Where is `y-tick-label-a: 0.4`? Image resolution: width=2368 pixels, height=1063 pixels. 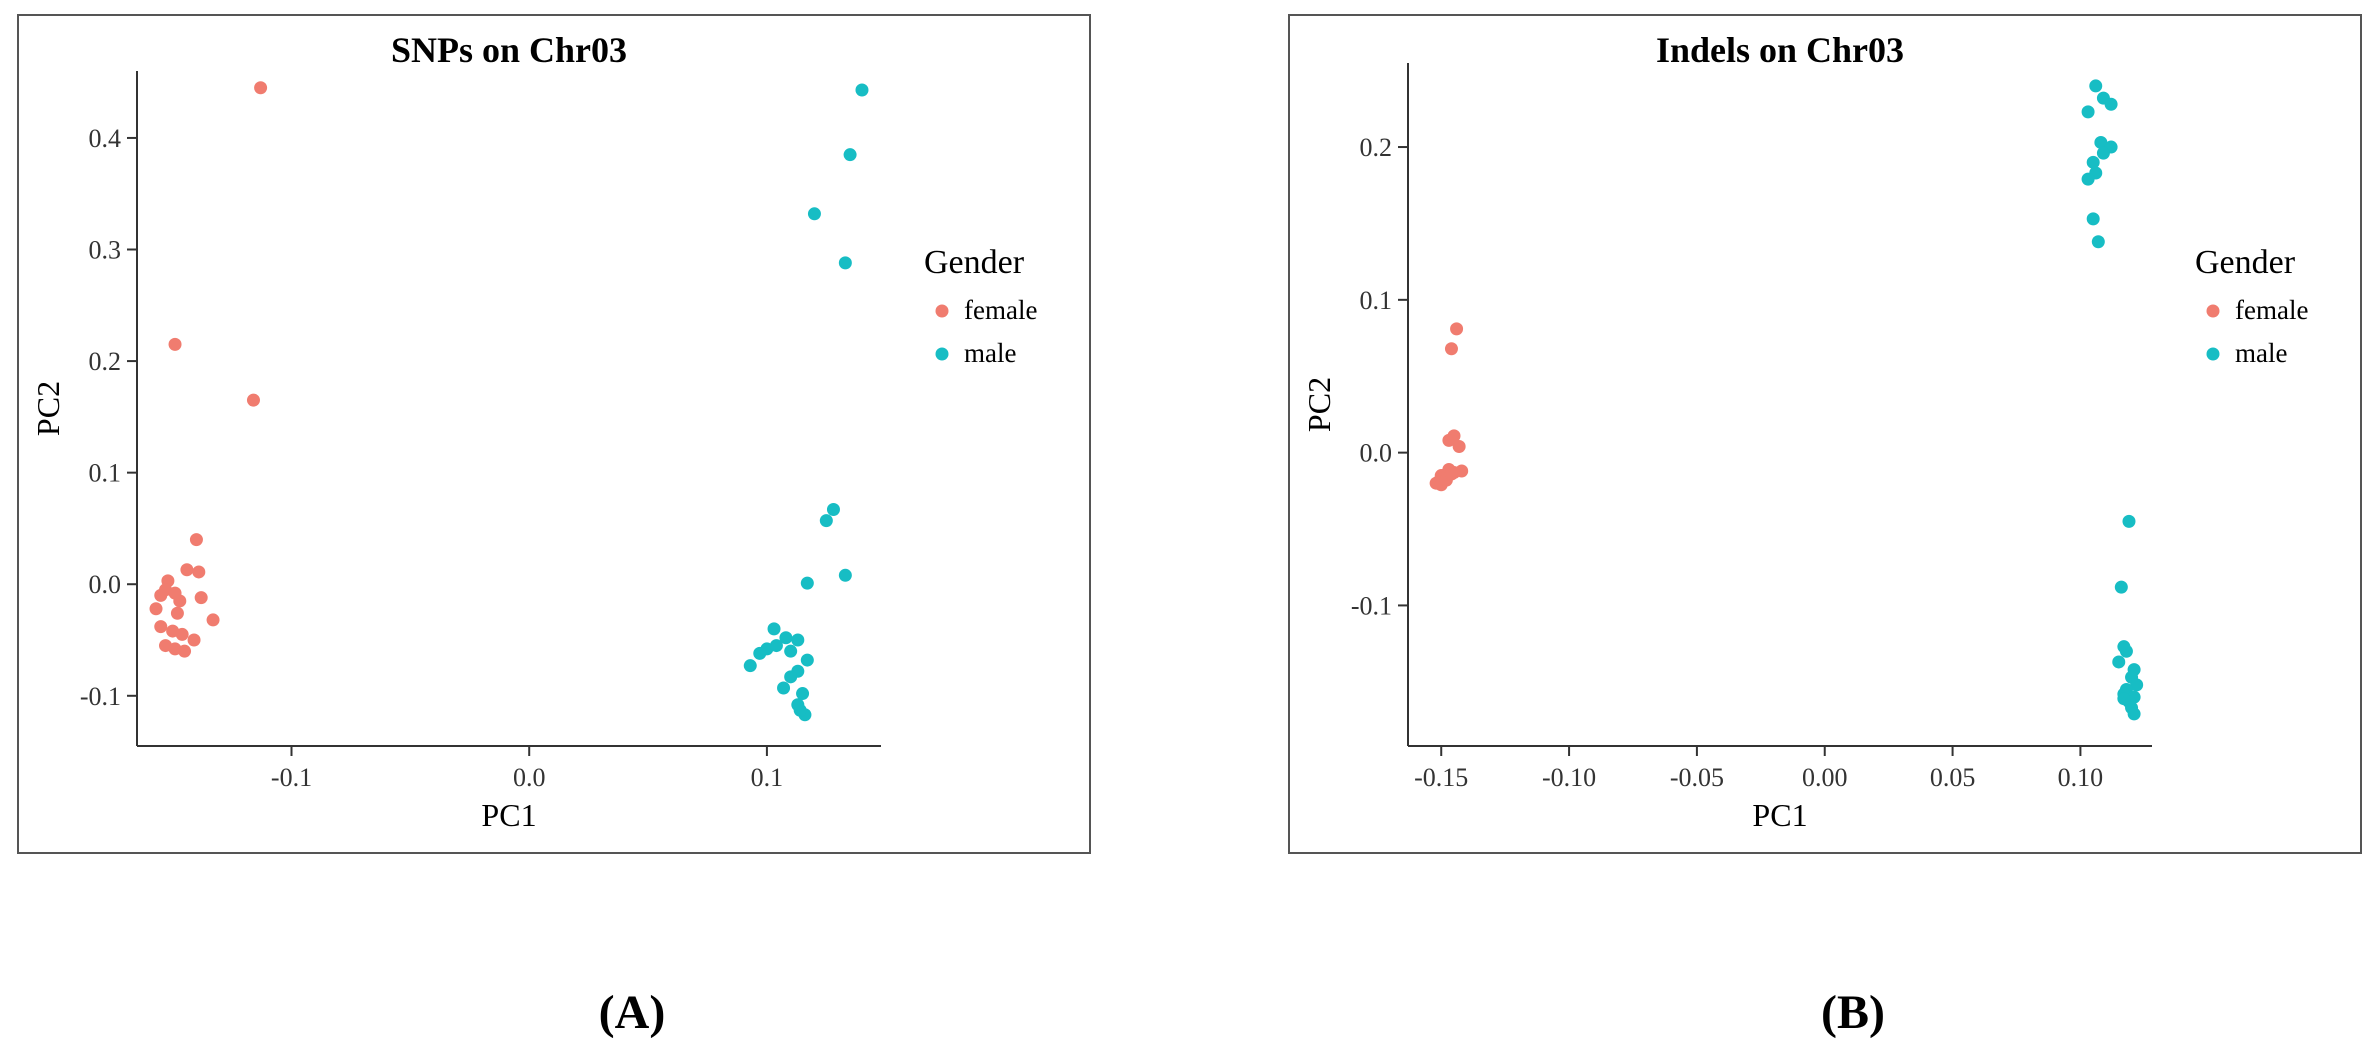 y-tick-label-a: 0.4 is located at coordinates (105, 138).